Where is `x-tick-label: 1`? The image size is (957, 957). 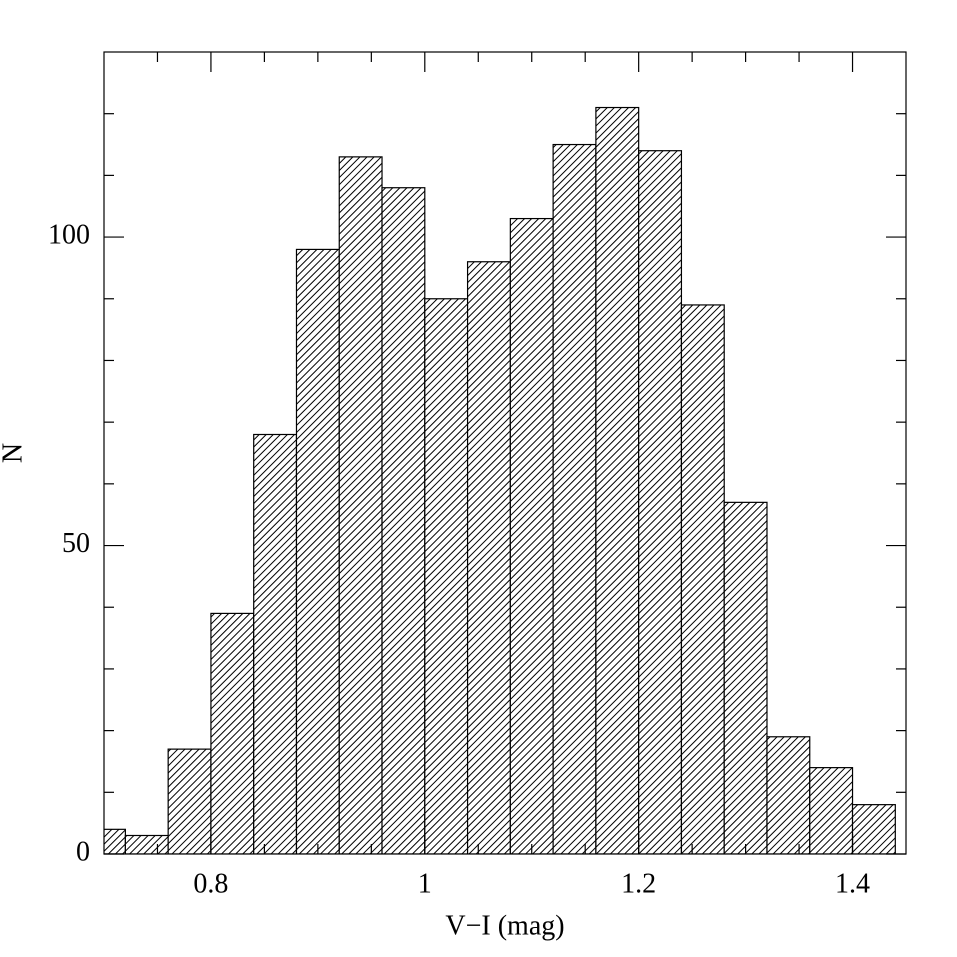
x-tick-label: 1 is located at coordinates (425, 883).